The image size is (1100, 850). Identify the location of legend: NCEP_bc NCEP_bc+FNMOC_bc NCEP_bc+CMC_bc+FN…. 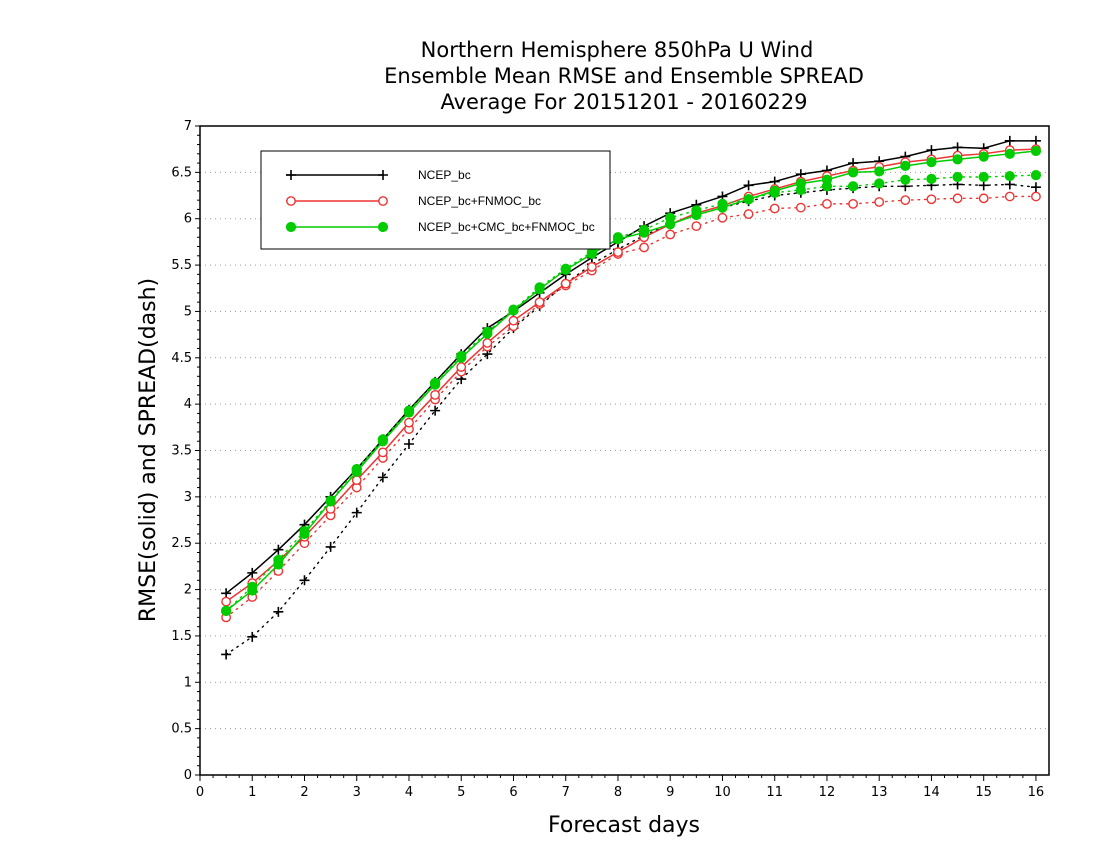
(435, 200).